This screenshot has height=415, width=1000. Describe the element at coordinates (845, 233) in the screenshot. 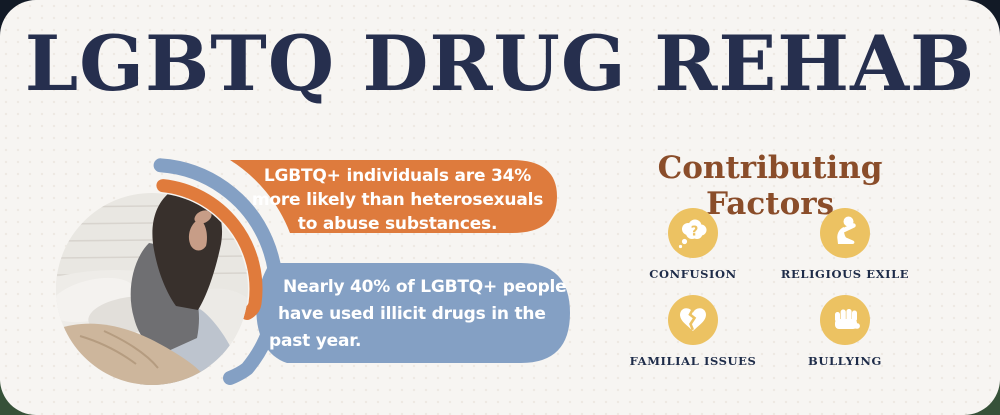

I see `praying-person-icon` at that location.